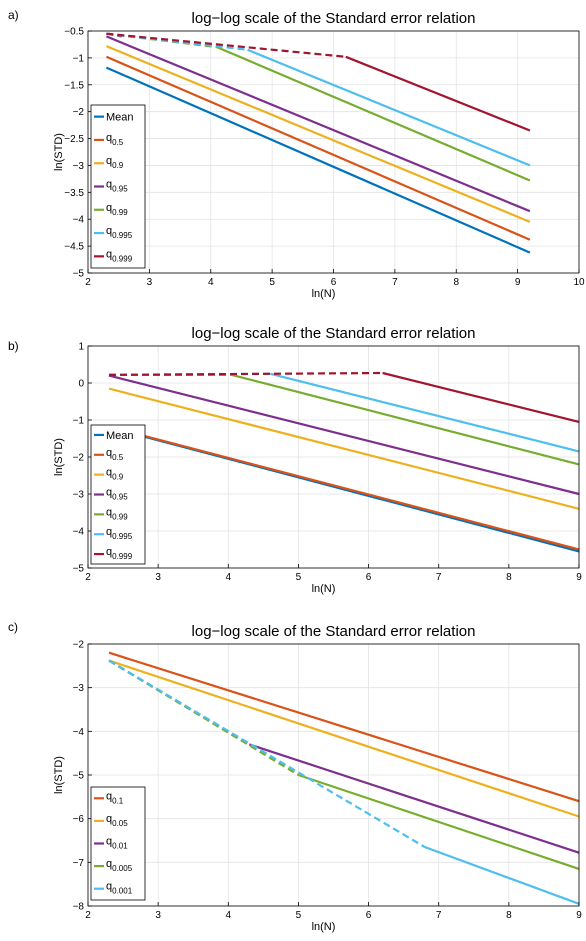 This screenshot has width=586, height=941. What do you see at coordinates (81, 347) in the screenshot?
I see `y-tick-label: 1` at bounding box center [81, 347].